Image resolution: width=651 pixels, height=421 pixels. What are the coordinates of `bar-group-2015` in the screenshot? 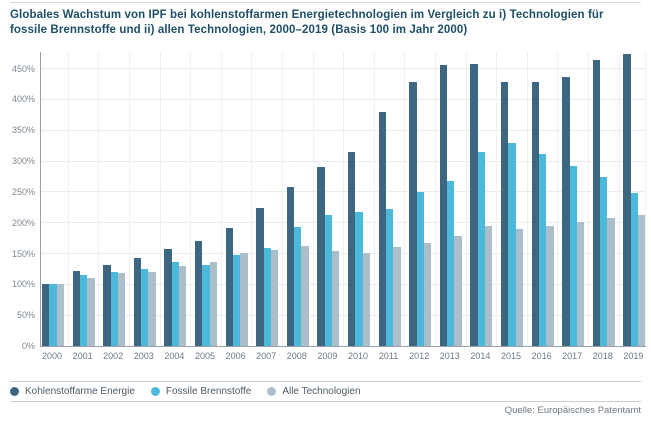 It's located at (512, 199).